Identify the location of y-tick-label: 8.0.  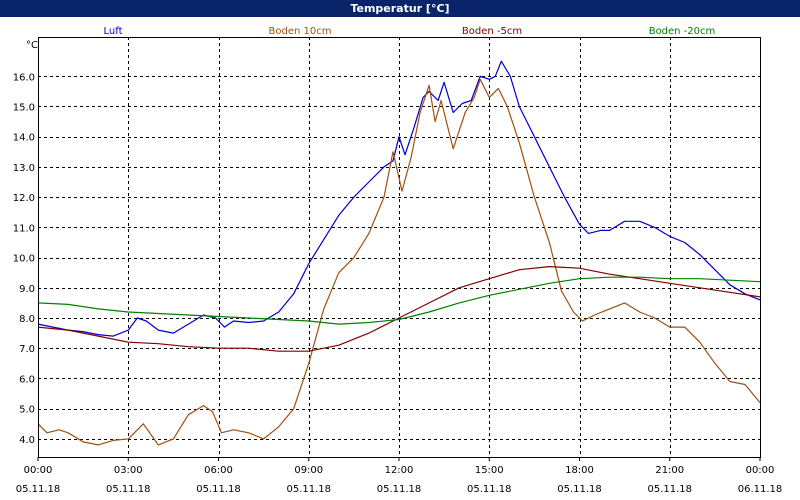
(27, 319).